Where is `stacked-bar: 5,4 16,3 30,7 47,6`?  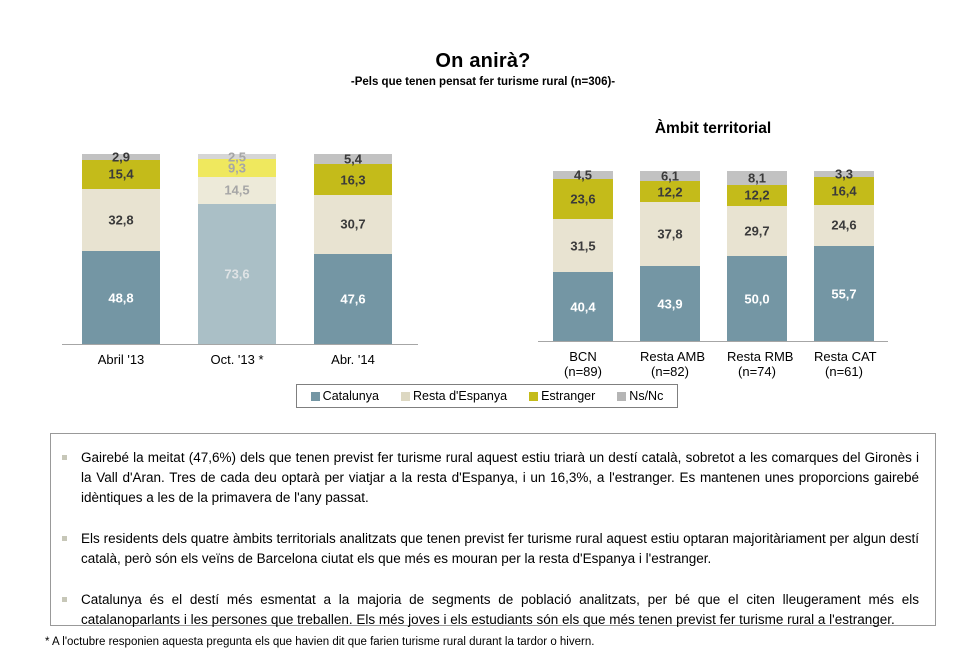 stacked-bar: 5,4 16,3 30,7 47,6 is located at coordinates (353, 247).